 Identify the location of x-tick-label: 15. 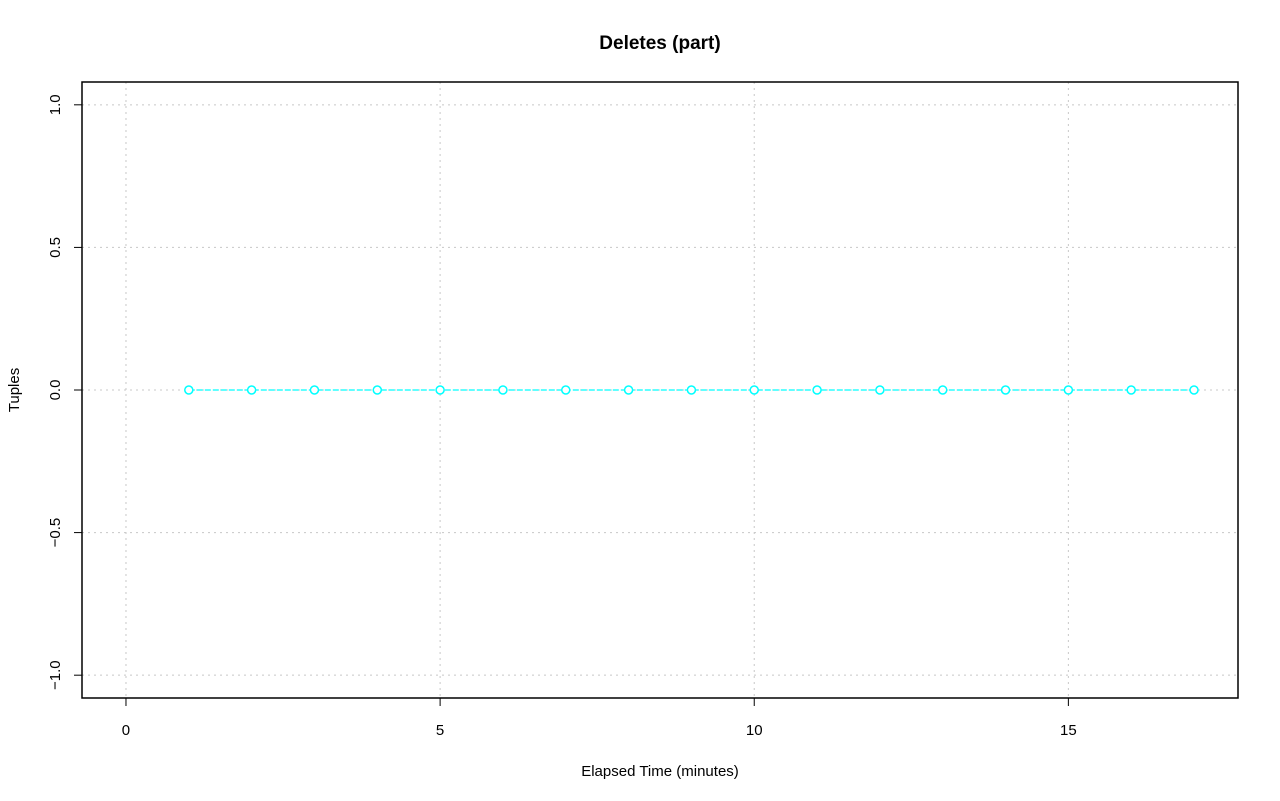
(1068, 730).